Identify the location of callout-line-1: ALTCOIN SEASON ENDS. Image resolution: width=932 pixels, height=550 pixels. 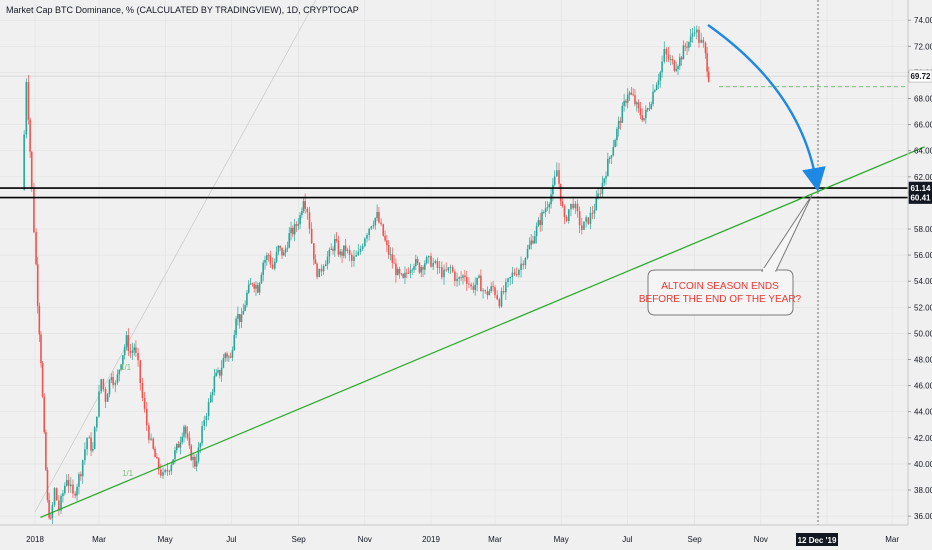
(720, 286).